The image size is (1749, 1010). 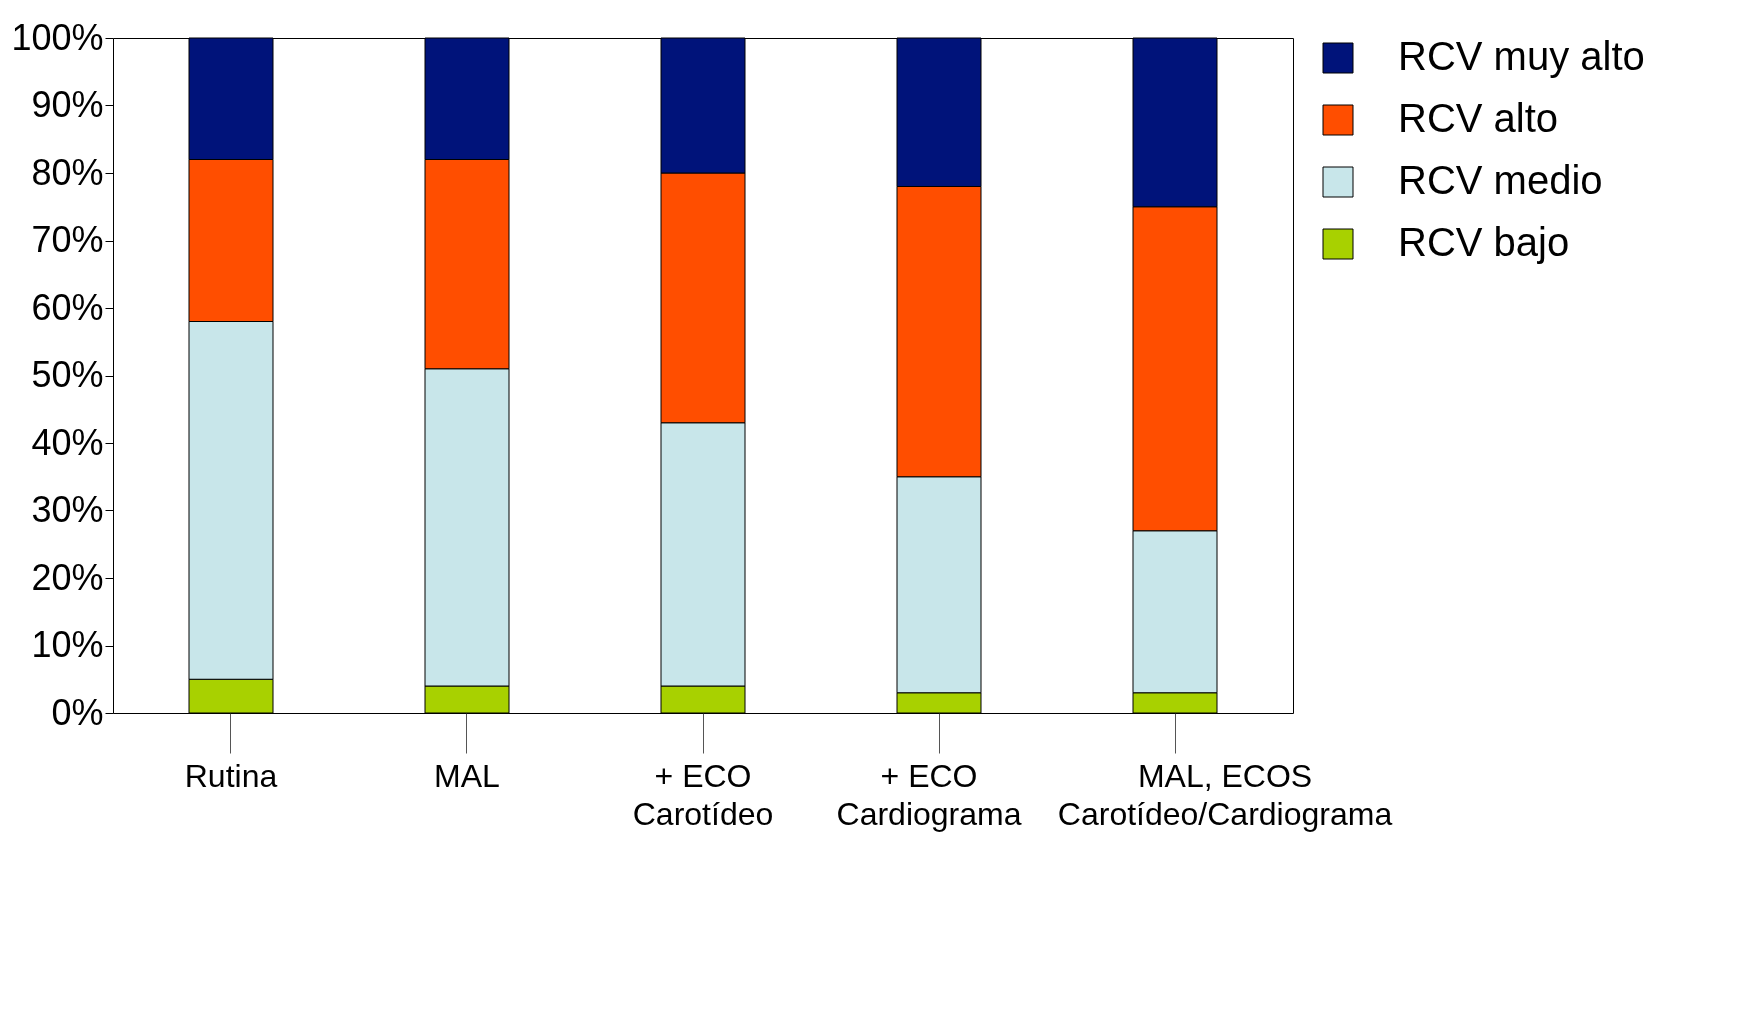 I want to click on legend-label: RCV alto, so click(x=1478, y=118).